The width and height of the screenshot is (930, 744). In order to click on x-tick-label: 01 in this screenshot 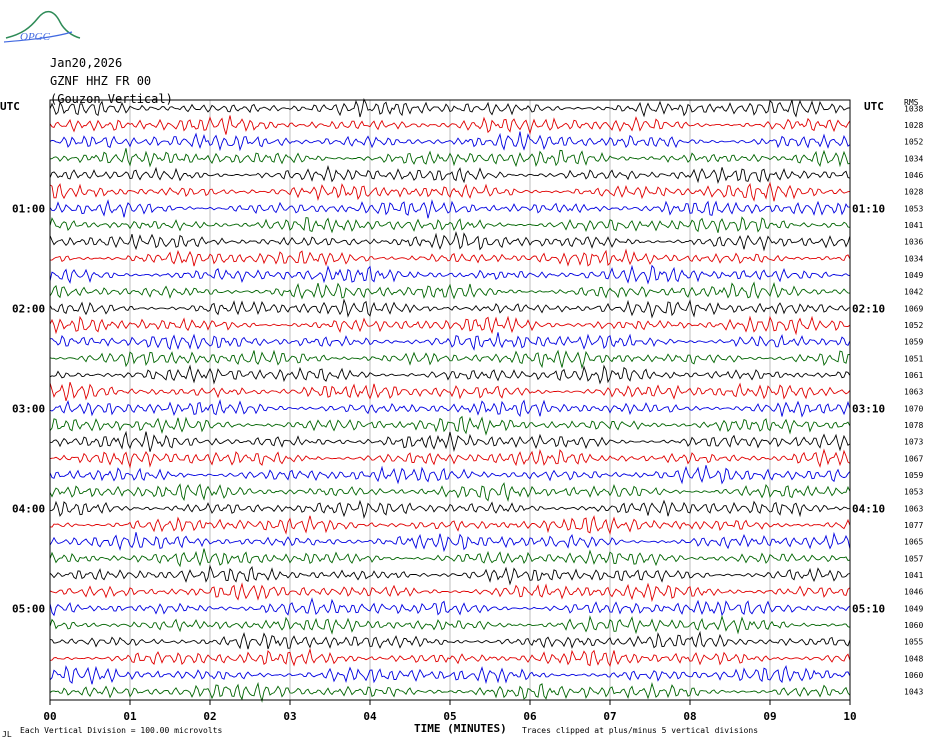, I will do `click(130, 716)`.